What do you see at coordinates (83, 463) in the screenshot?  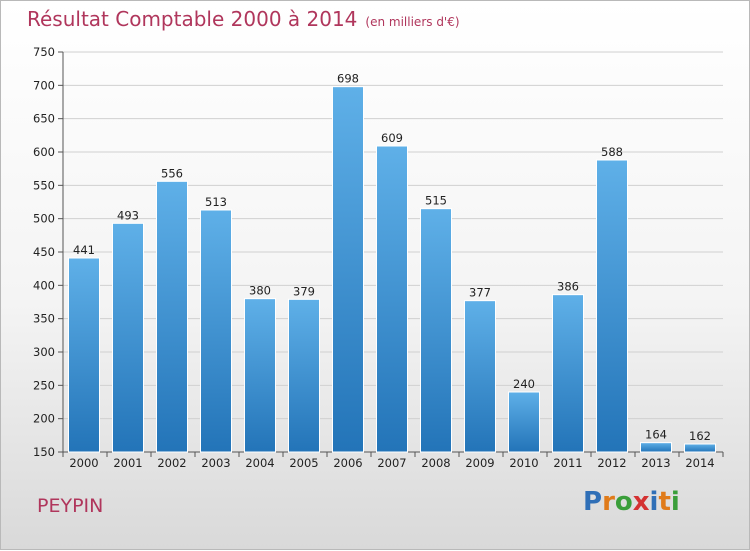 I see `x-tick-label-2000: 2000` at bounding box center [83, 463].